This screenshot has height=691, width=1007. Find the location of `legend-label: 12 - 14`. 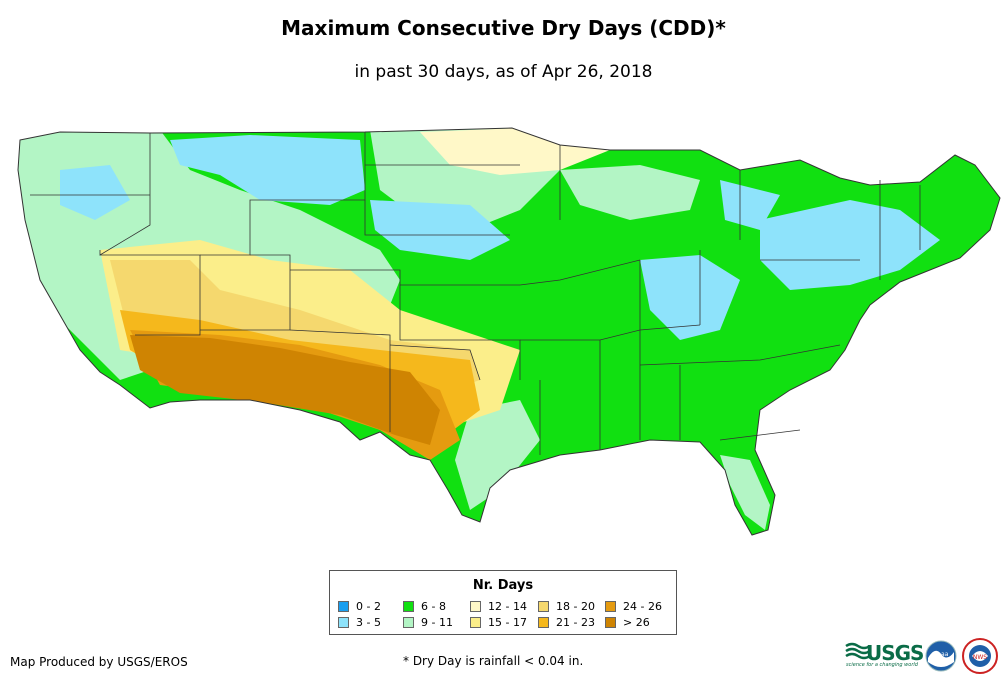

legend-label: 12 - 14 is located at coordinates (507, 606).